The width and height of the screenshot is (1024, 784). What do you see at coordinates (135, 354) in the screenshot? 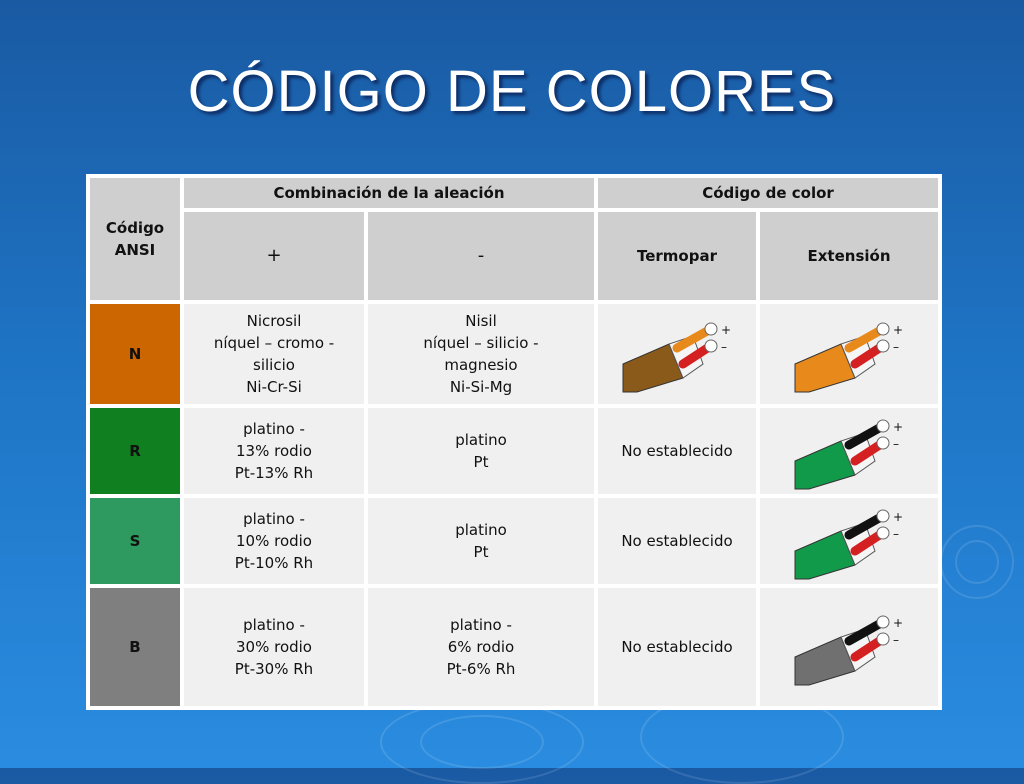
I see `ansi-code-cell: N` at bounding box center [135, 354].